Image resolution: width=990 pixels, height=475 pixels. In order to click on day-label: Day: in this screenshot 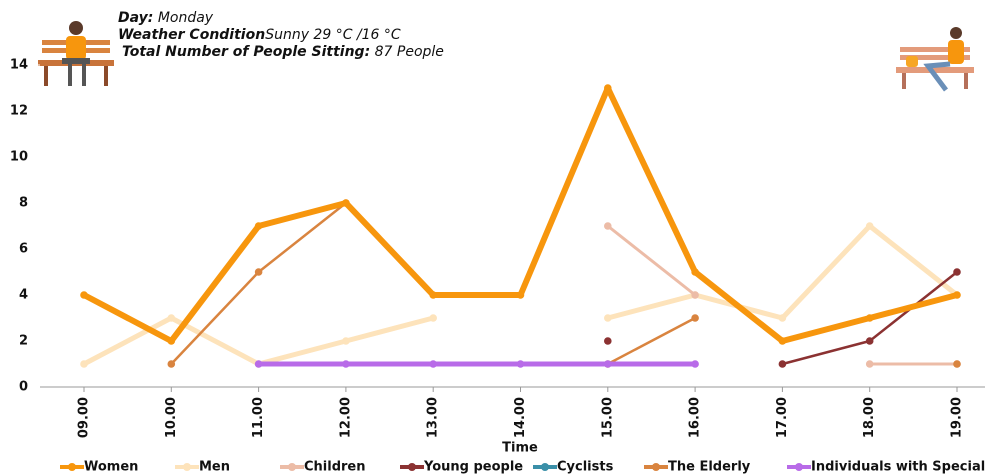, I will do `click(135, 18)`.